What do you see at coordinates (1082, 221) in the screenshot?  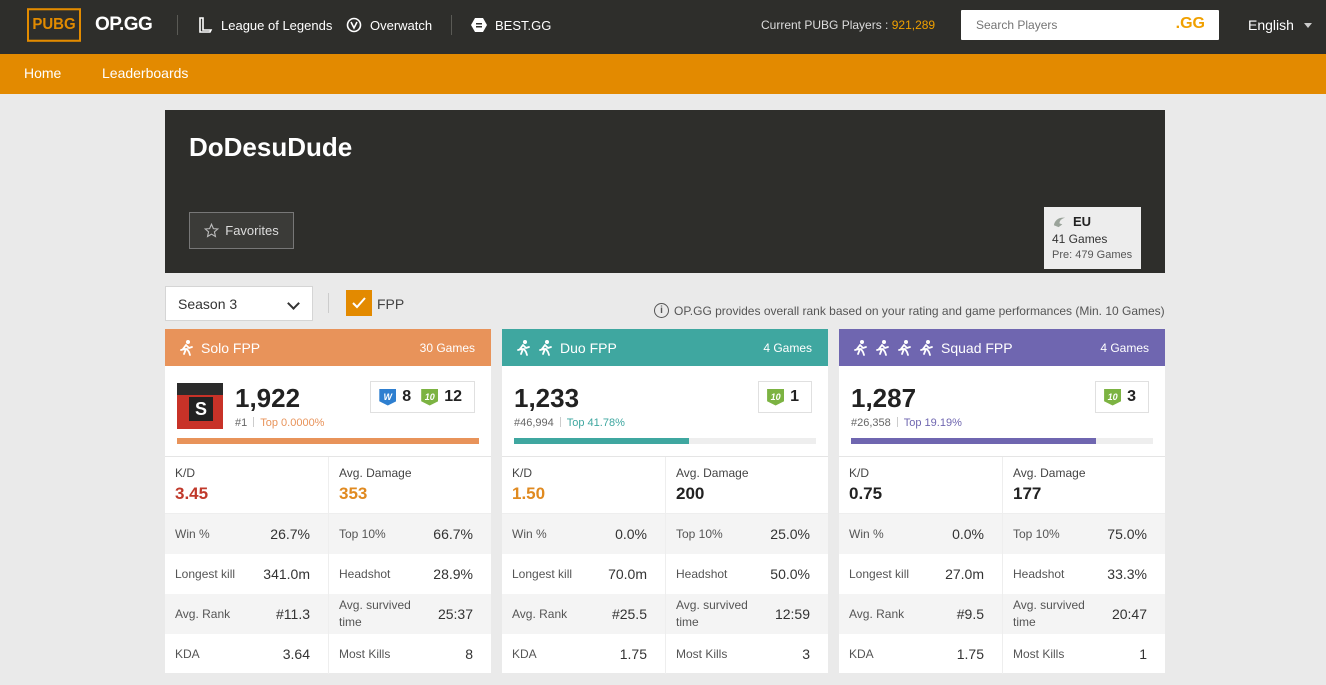 I see `region-label: EU` at bounding box center [1082, 221].